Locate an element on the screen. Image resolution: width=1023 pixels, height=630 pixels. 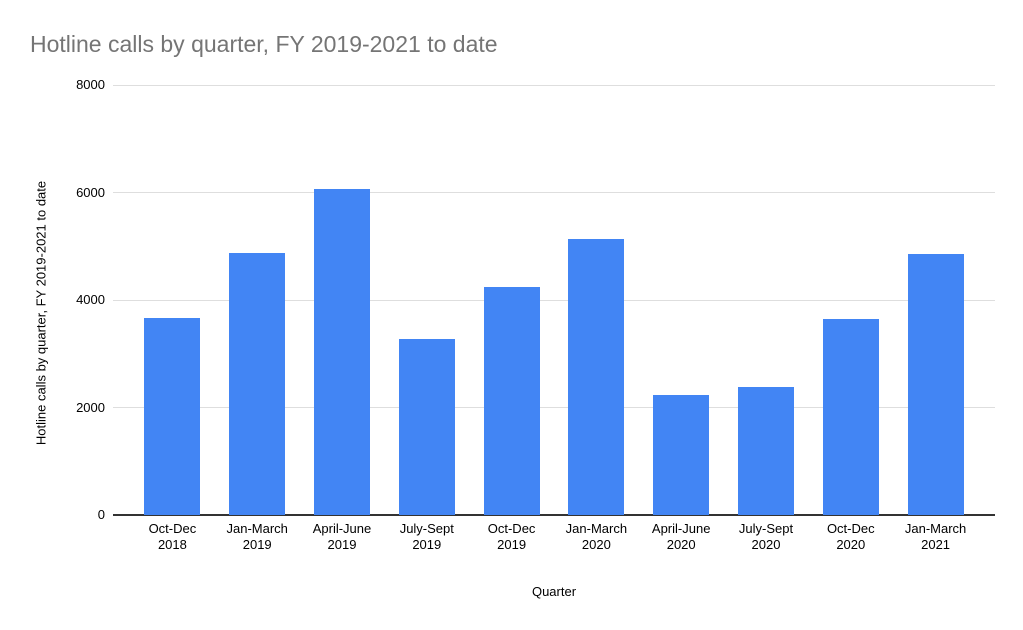
x-axis-tick-label: July-Sept 2020 is located at coordinates (766, 536).